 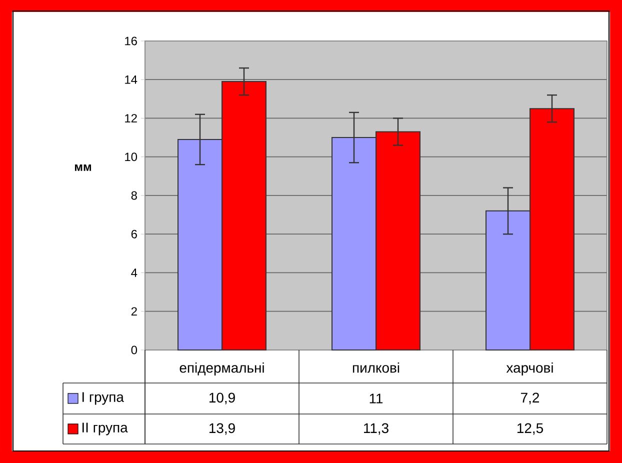 What do you see at coordinates (529, 369) in the screenshot?
I see `x-tick-label: харчові` at bounding box center [529, 369].